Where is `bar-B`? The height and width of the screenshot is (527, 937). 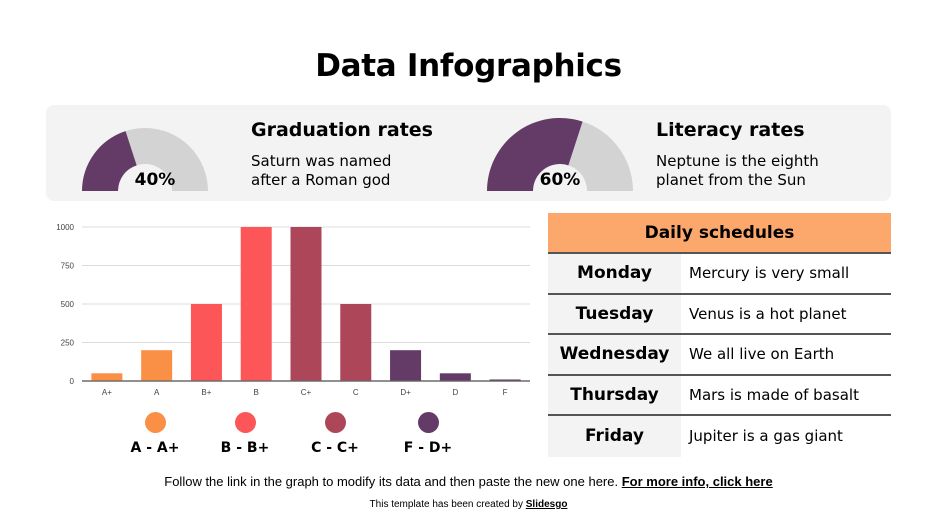 bar-B is located at coordinates (256, 304).